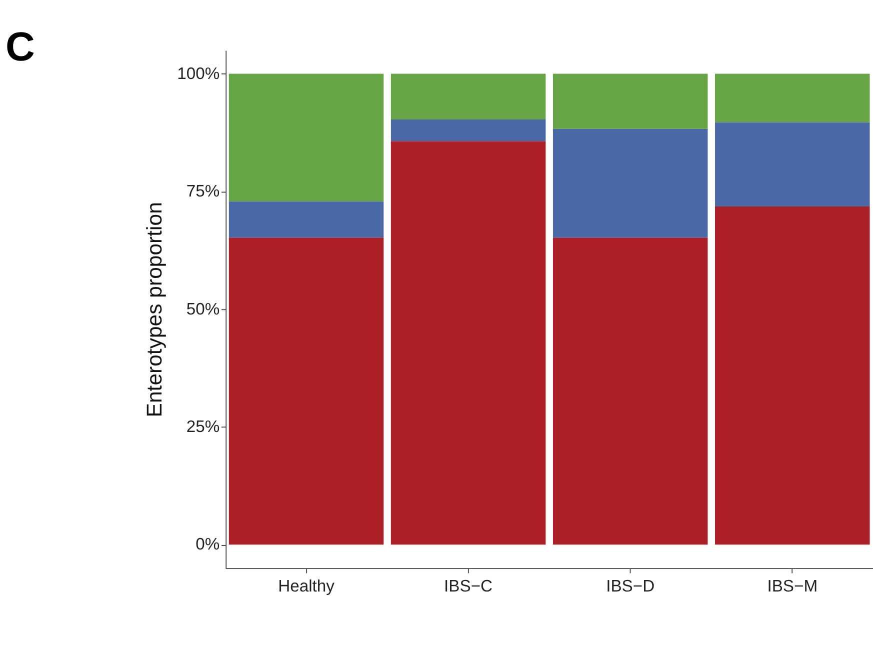 The width and height of the screenshot is (873, 656). I want to click on y-tick-label: 50%, so click(203, 308).